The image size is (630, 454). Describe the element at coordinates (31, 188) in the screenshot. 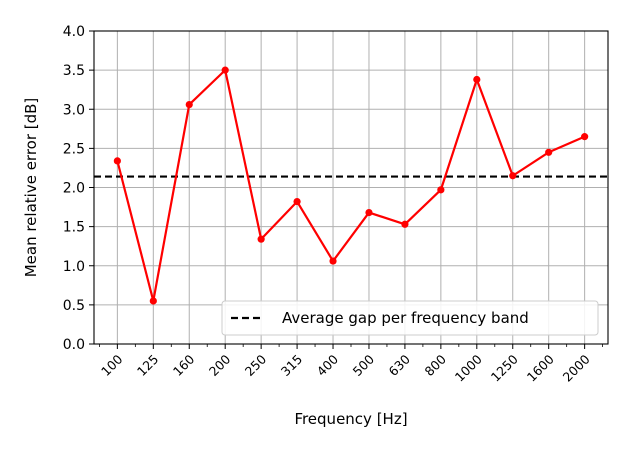

I see `y-axis-label: Mean relative error [dB]` at that location.